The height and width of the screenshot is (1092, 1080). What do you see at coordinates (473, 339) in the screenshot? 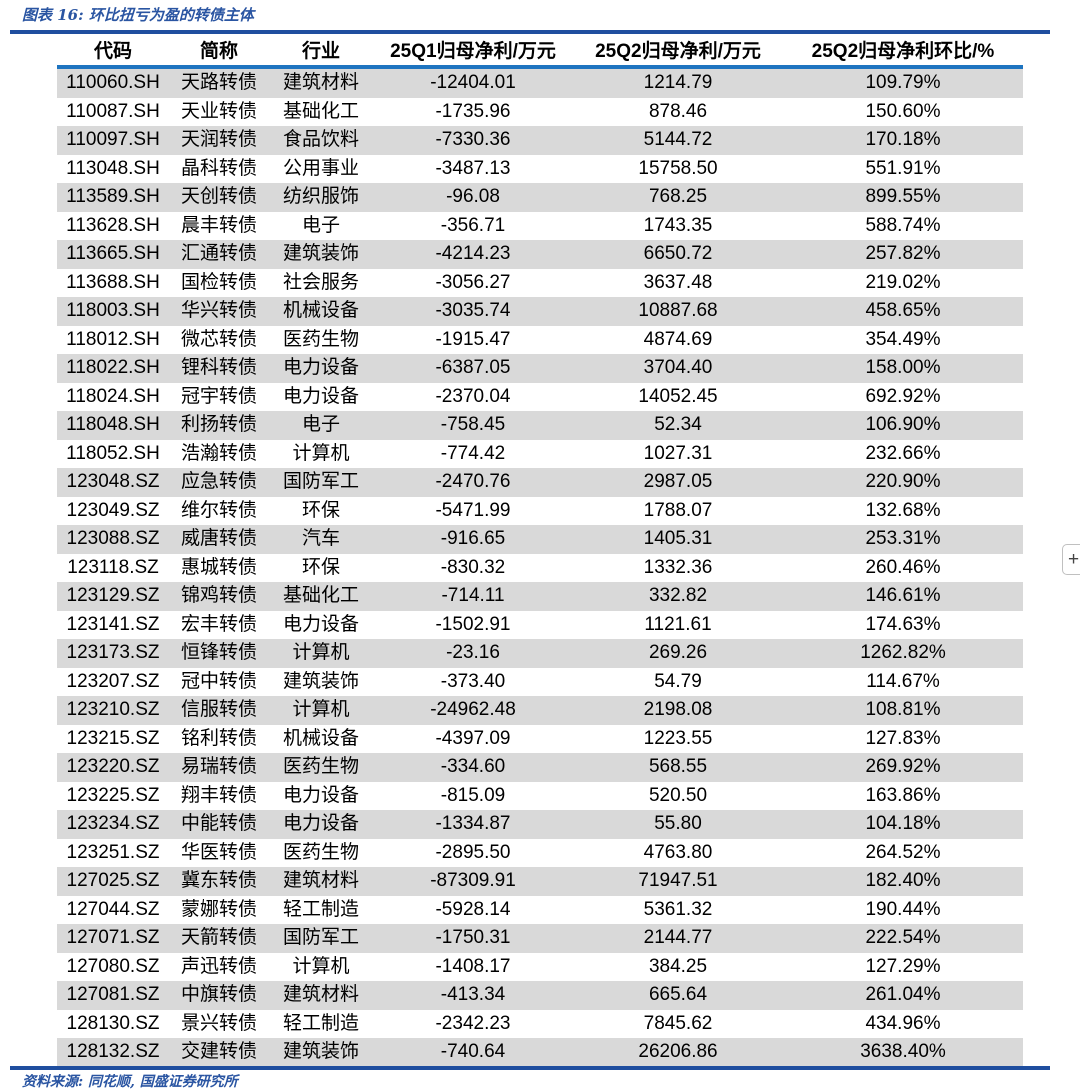
I see `table-cell: -1915.47` at bounding box center [473, 339].